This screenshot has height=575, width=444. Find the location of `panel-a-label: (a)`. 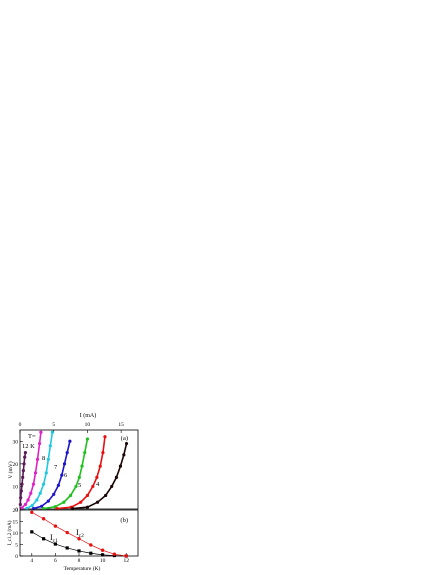

panel-a-label: (a) is located at coordinates (124, 438).